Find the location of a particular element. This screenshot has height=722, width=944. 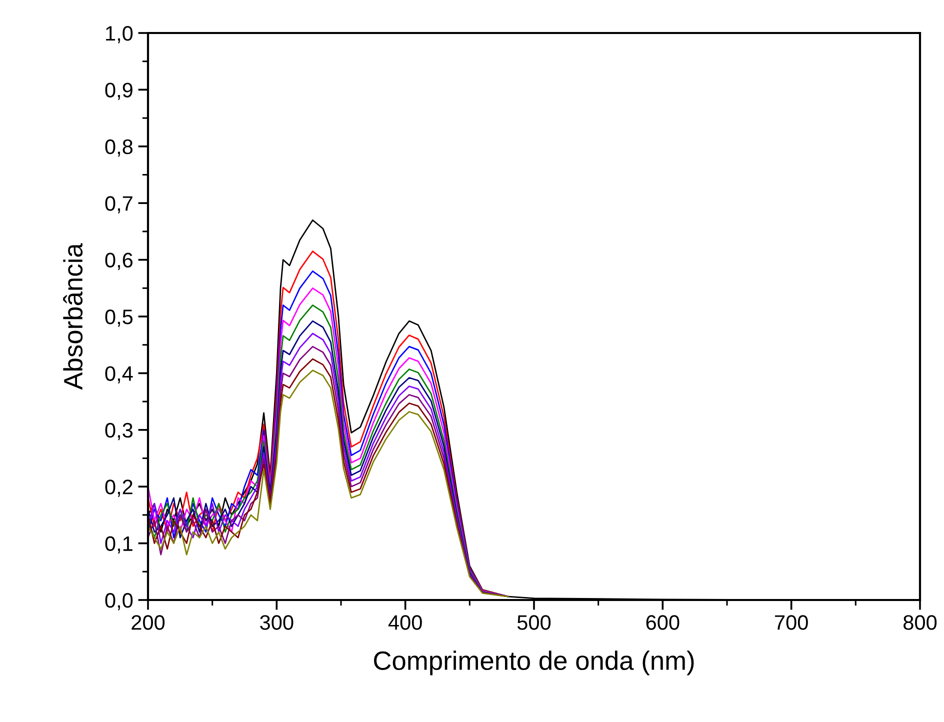

y-tick-label: 0,7 is located at coordinates (118, 205).